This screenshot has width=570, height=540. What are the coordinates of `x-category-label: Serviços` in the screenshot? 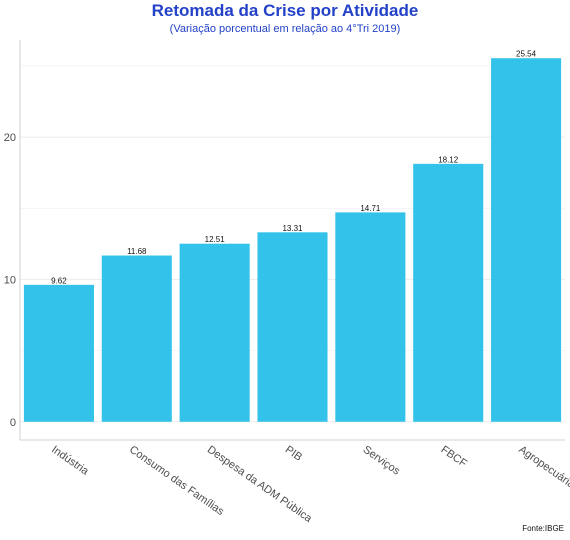 It's located at (382, 461).